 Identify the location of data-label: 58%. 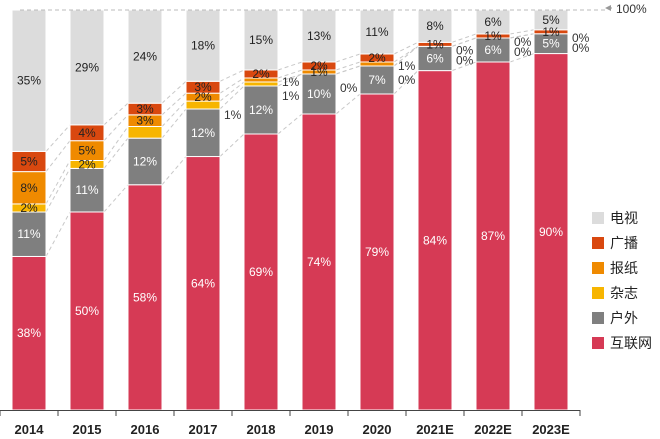
(145, 297).